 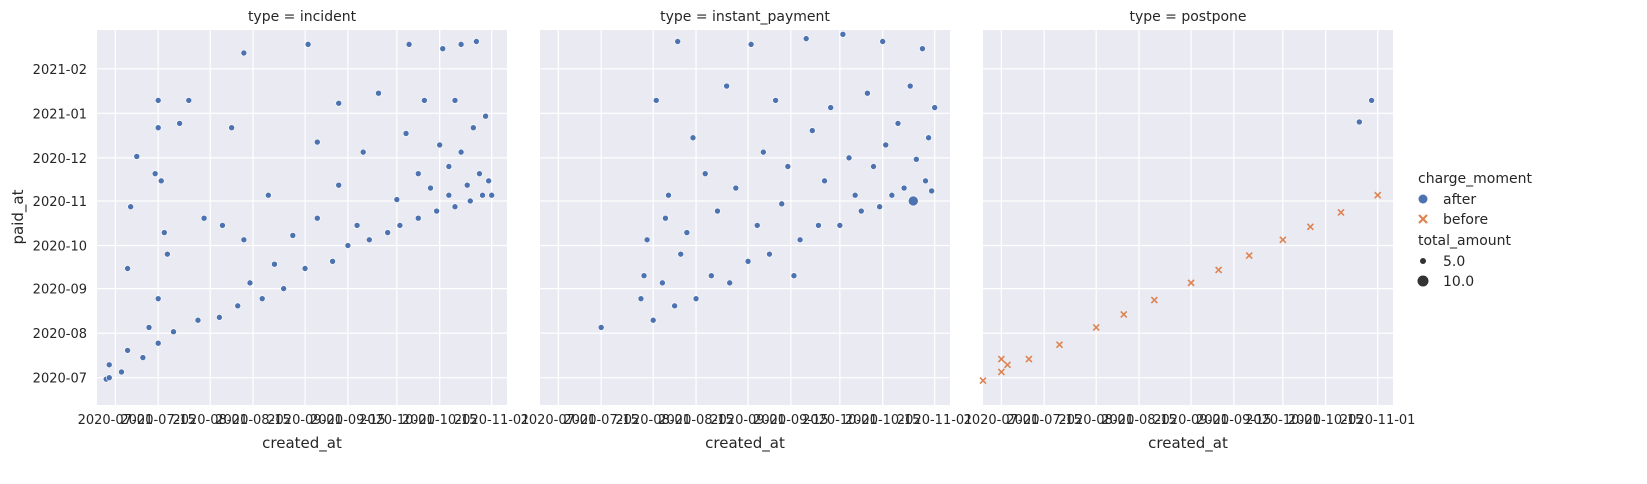 I want to click on x-tick-label: 2020-10-15, so click(x=440, y=420).